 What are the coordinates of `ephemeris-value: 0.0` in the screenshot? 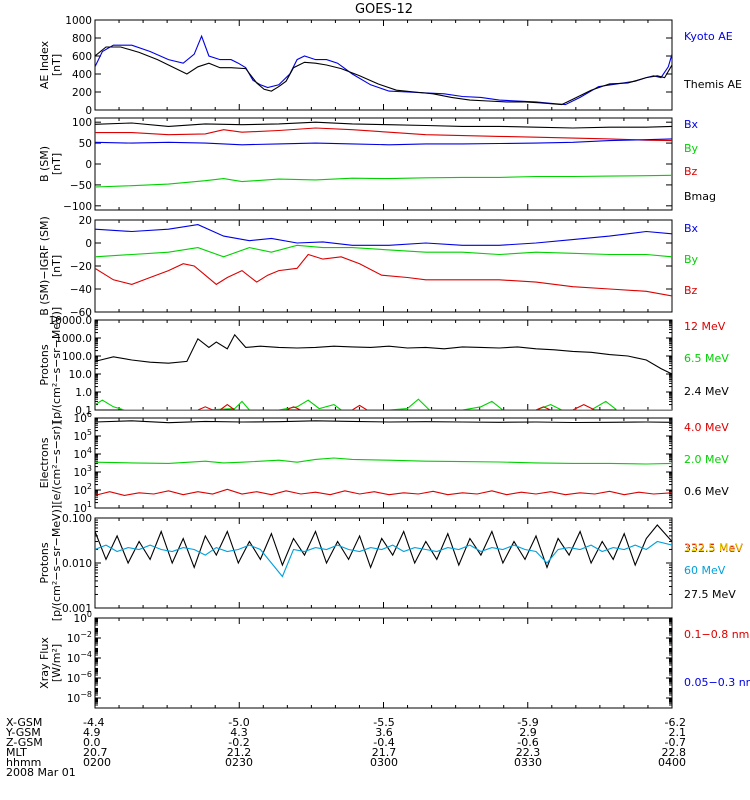 It's located at (92, 742).